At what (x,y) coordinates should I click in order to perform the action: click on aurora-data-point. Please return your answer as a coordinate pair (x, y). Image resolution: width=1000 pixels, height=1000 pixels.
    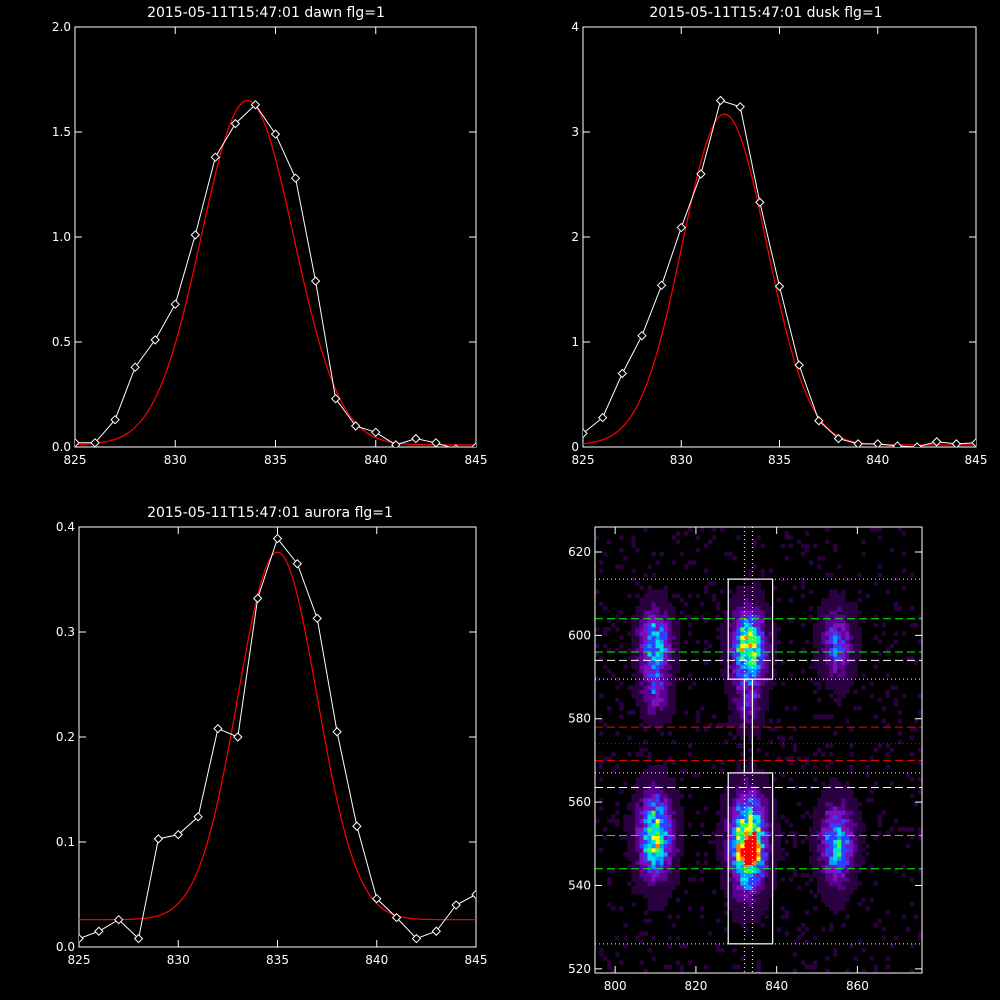
    Looking at the image, I should click on (158, 839).